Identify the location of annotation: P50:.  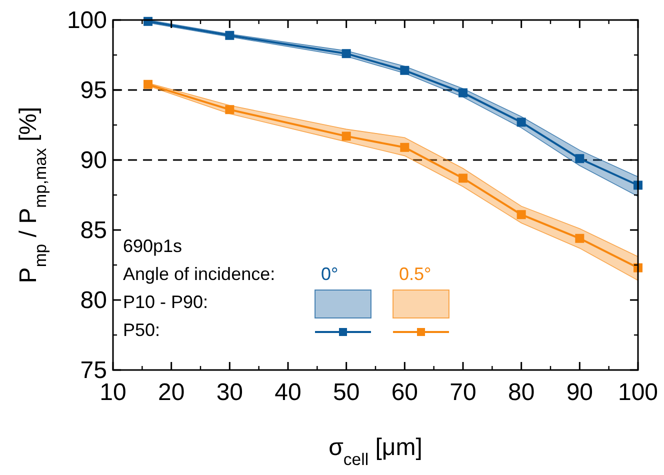
(141, 330).